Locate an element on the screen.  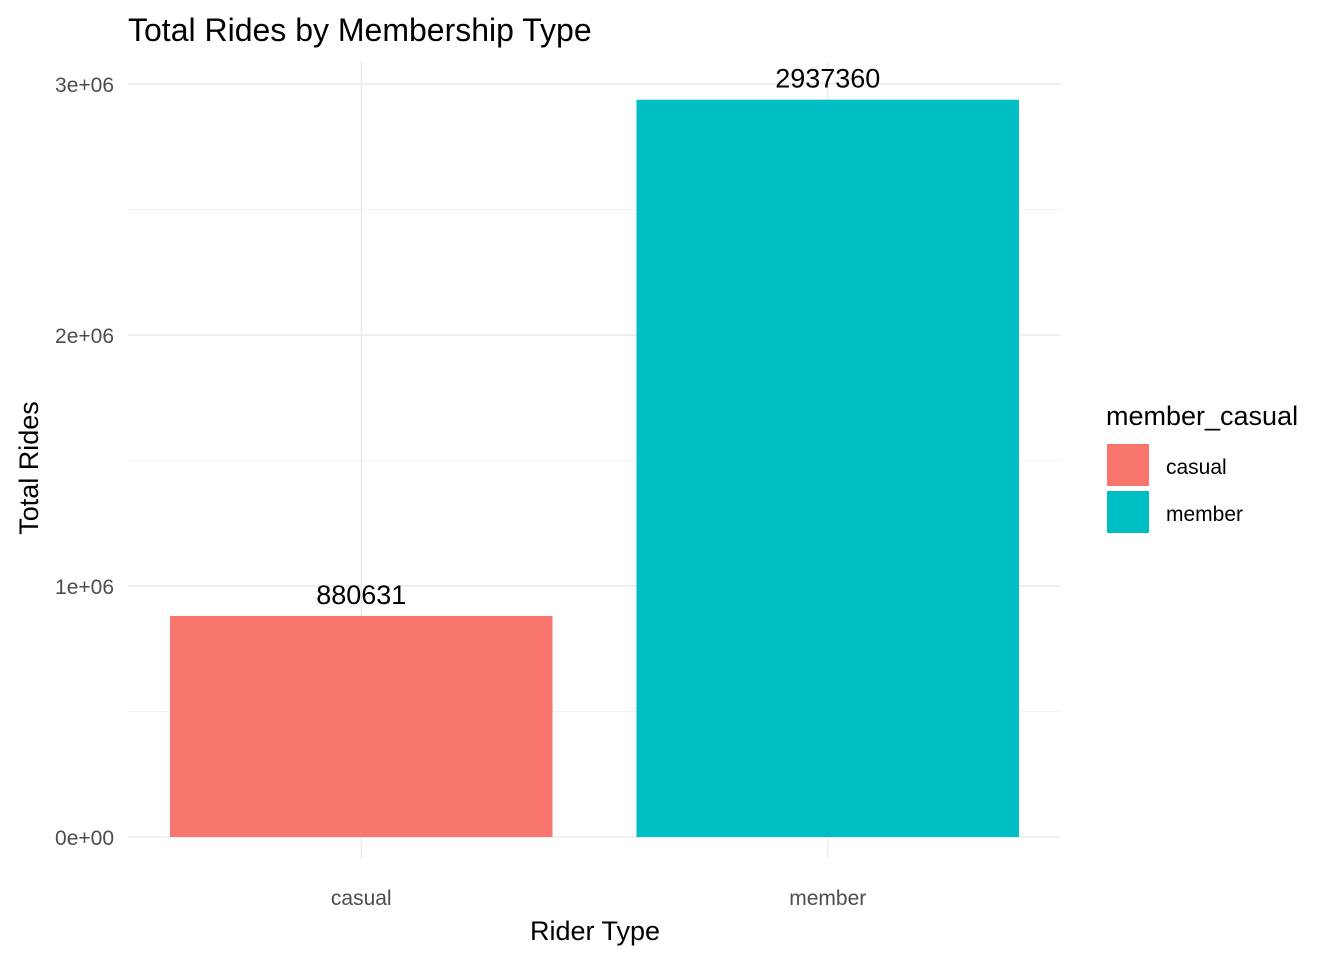
y-tick-label: 0e+00 is located at coordinates (84, 838).